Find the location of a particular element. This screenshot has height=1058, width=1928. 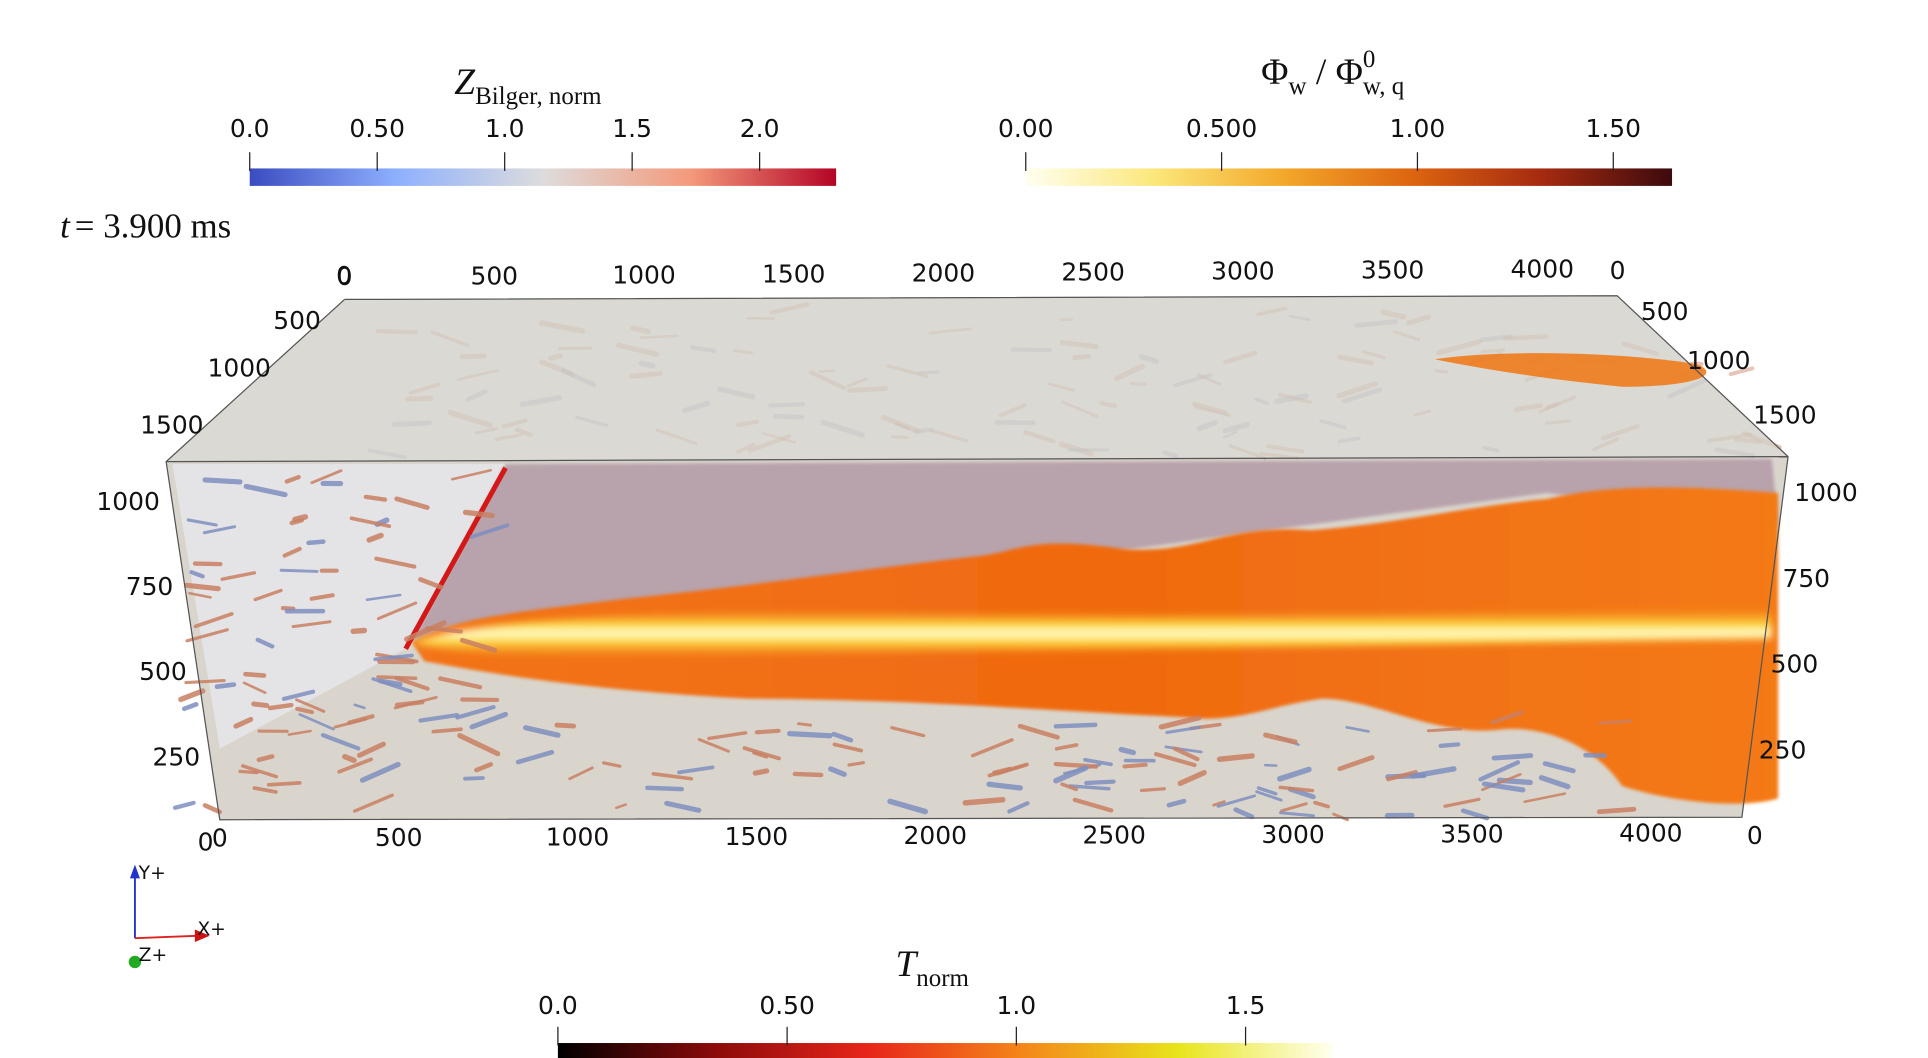

x-axis-label: 3000 is located at coordinates (1292, 834).